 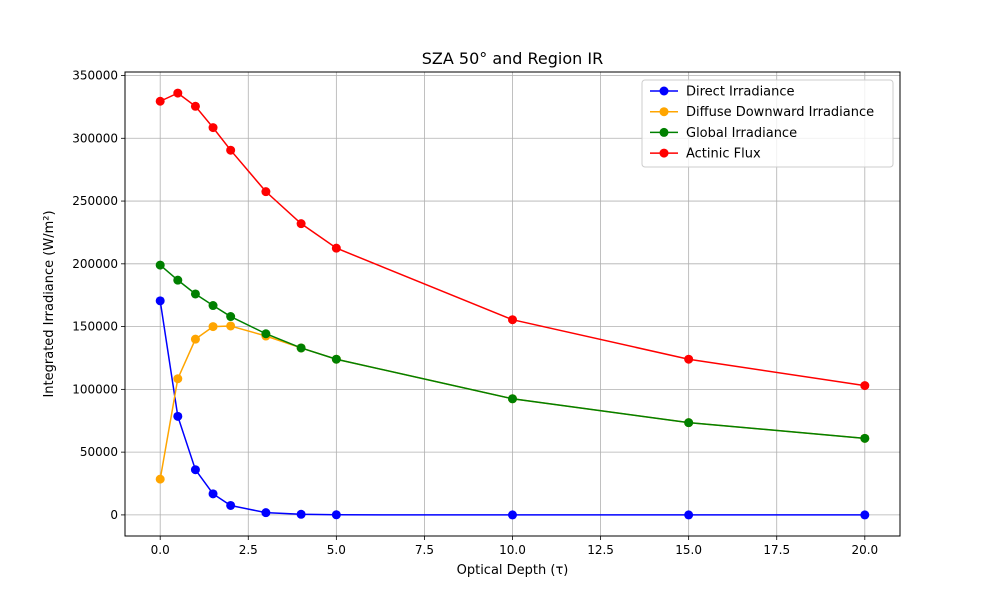 What do you see at coordinates (95, 138) in the screenshot?
I see `y-tick-label: 300000` at bounding box center [95, 138].